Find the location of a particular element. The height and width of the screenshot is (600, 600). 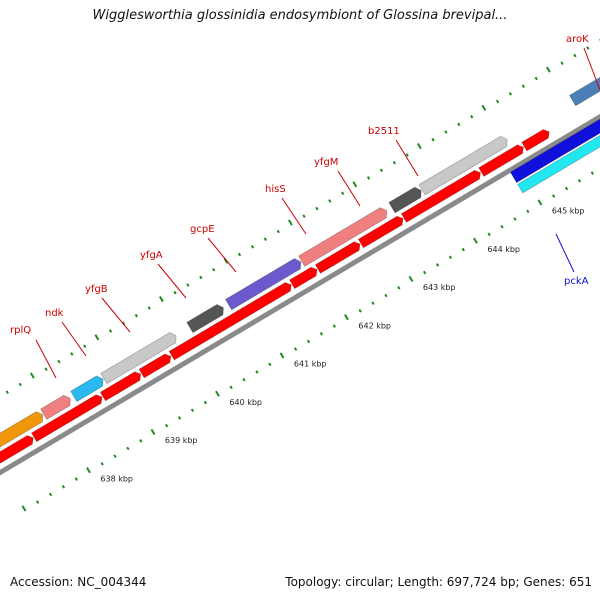

feature-pckA-cyan is located at coordinates (558, 164).